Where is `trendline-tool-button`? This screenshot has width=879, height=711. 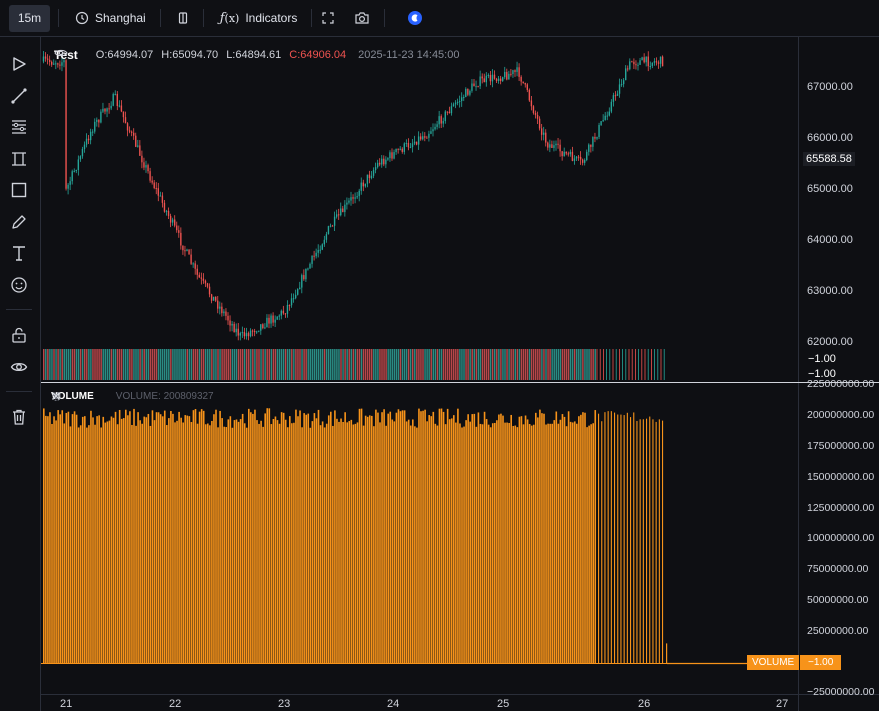
trendline-tool-button is located at coordinates (19, 96).